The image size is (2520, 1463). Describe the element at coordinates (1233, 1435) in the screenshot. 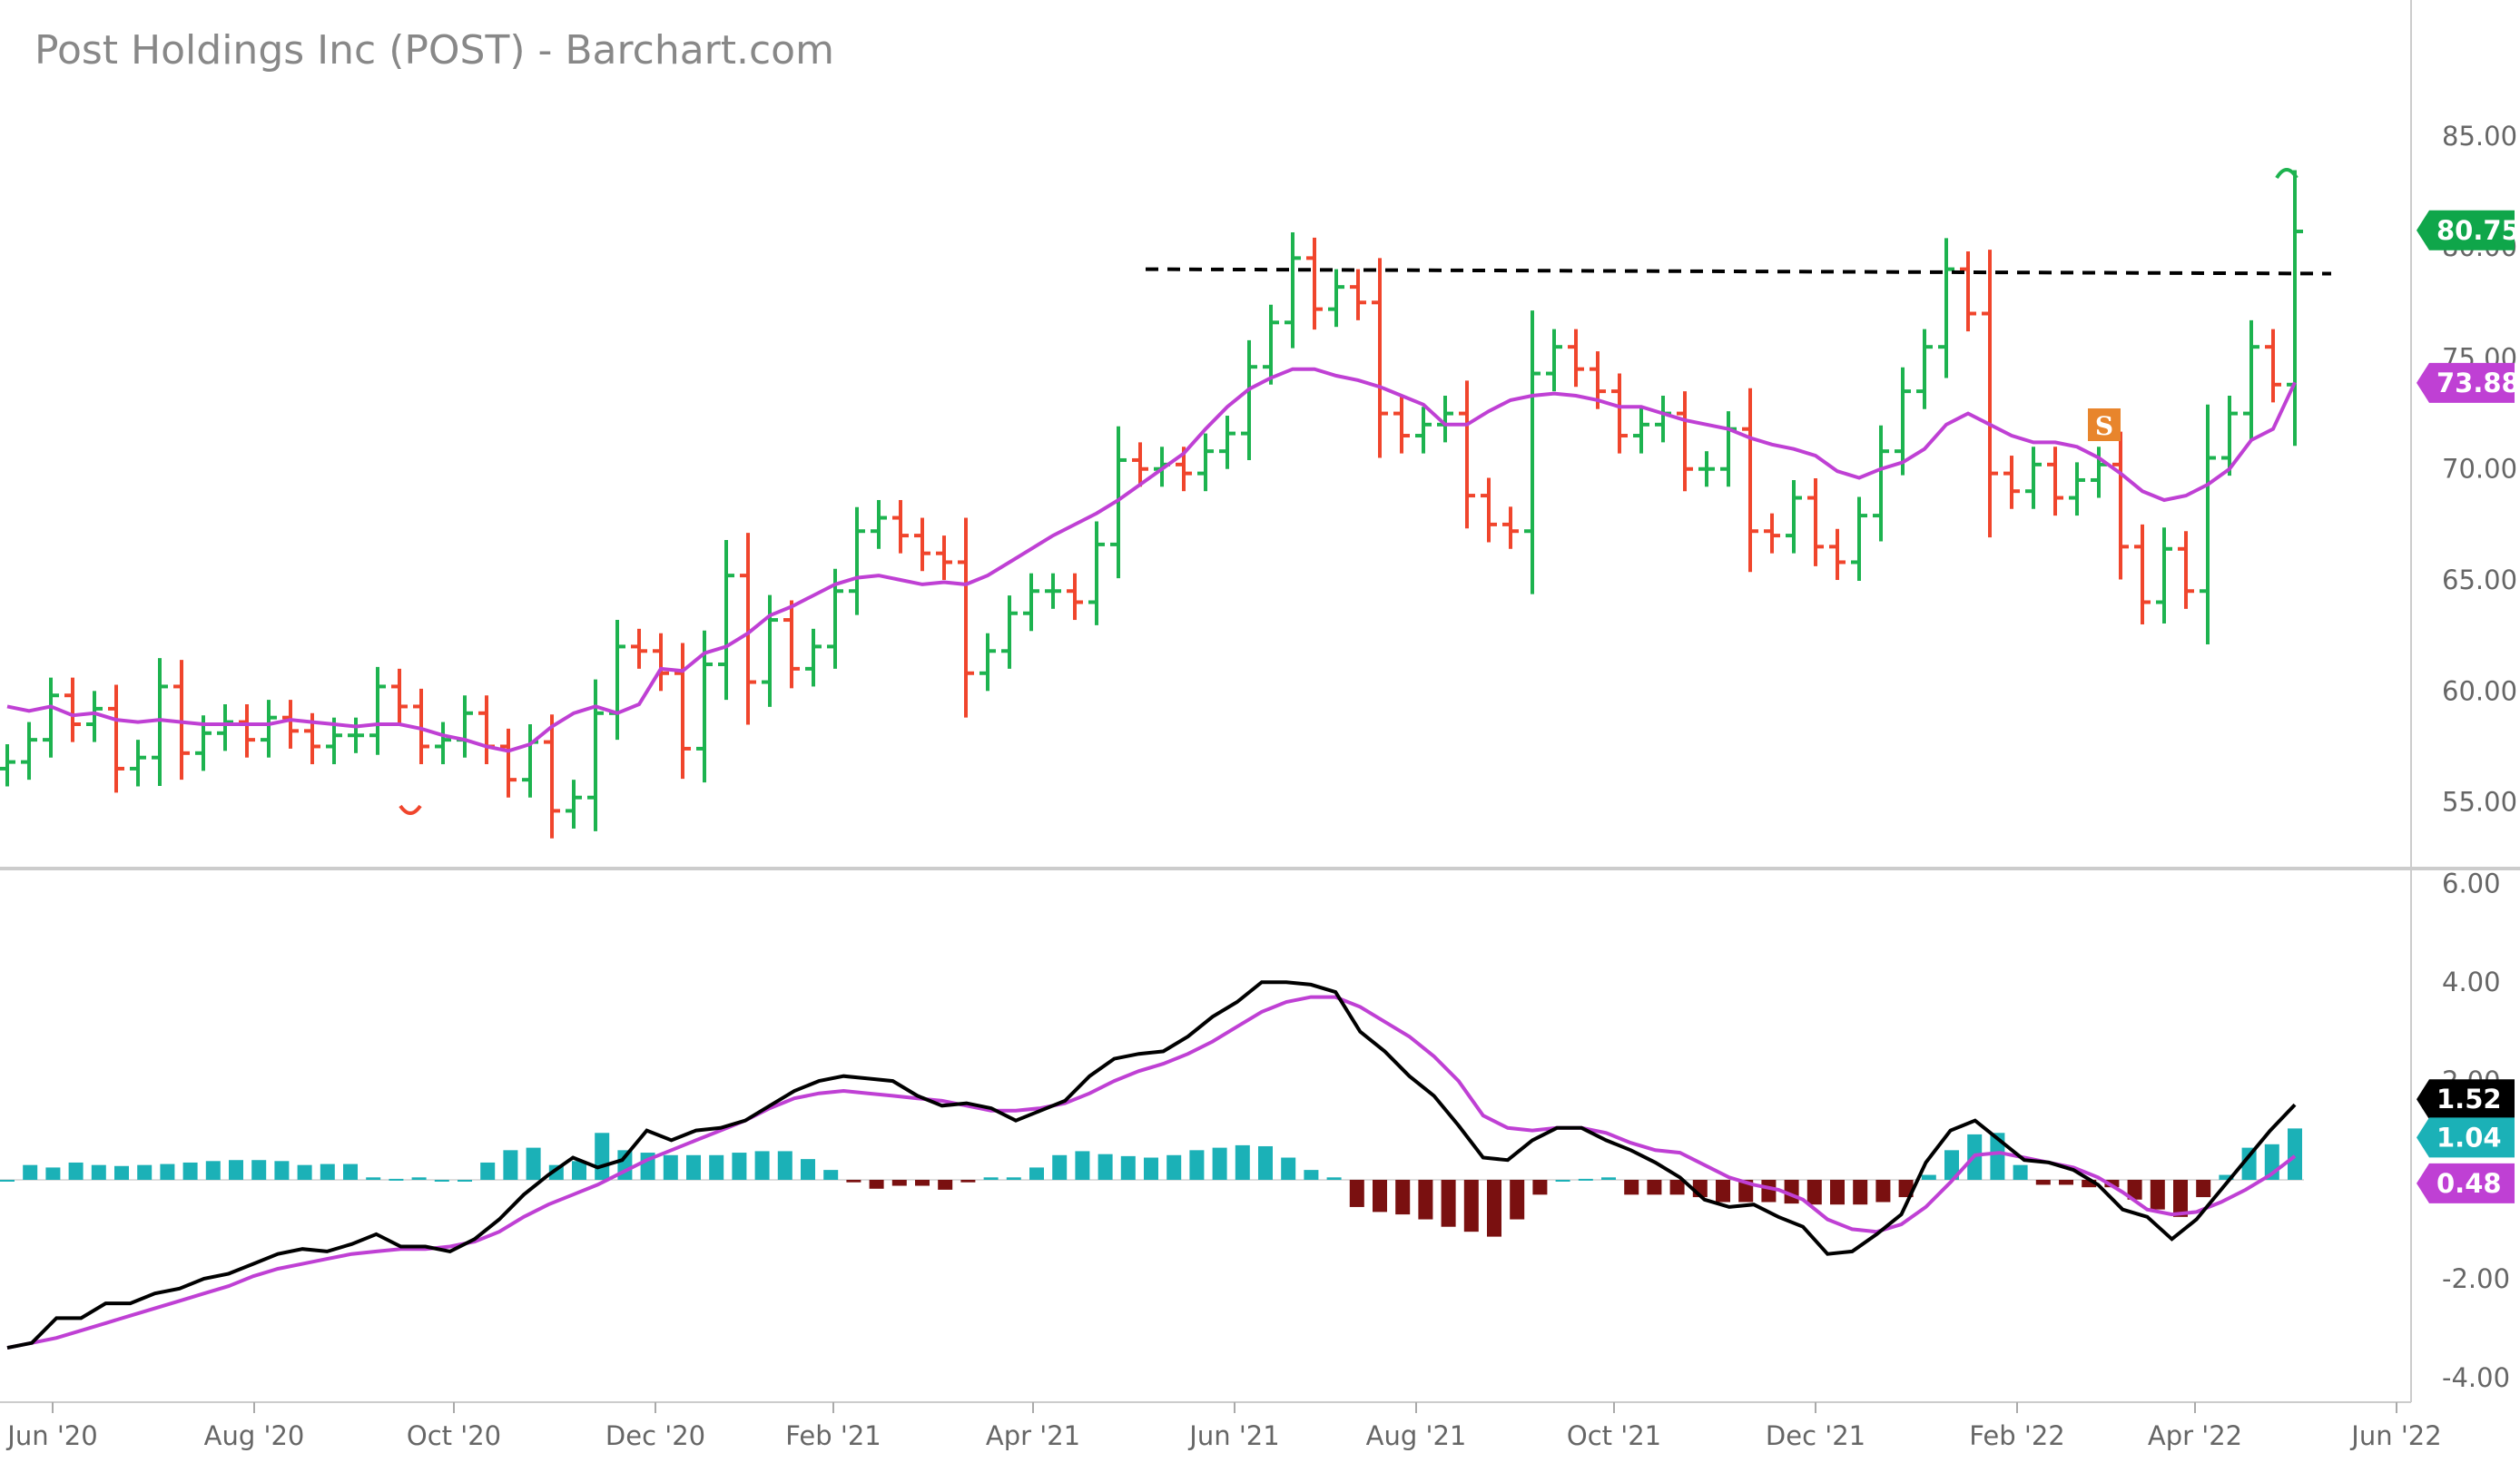

I see `x-tick-label: Jun '21` at that location.